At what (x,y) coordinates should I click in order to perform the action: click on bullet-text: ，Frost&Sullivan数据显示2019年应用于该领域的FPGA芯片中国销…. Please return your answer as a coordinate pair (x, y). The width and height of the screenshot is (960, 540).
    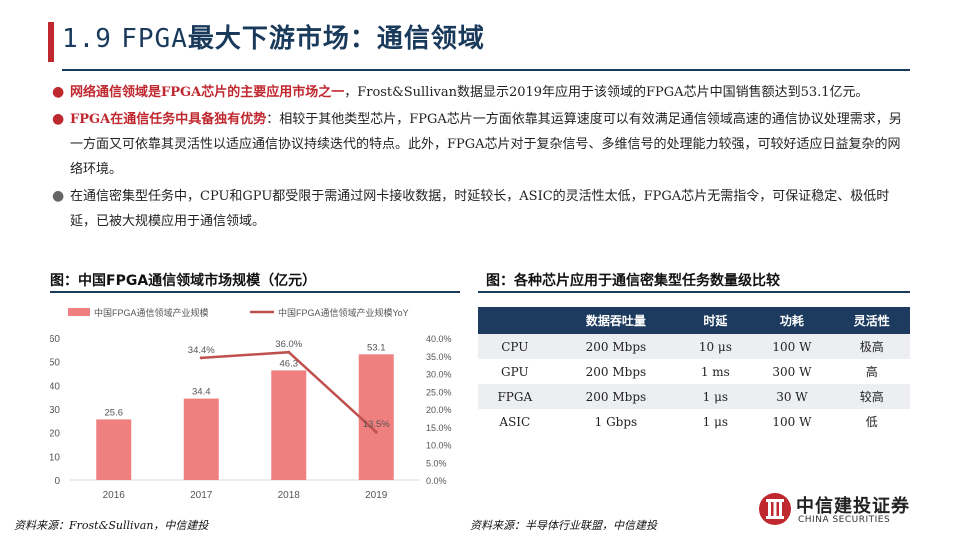
    Looking at the image, I should click on (606, 92).